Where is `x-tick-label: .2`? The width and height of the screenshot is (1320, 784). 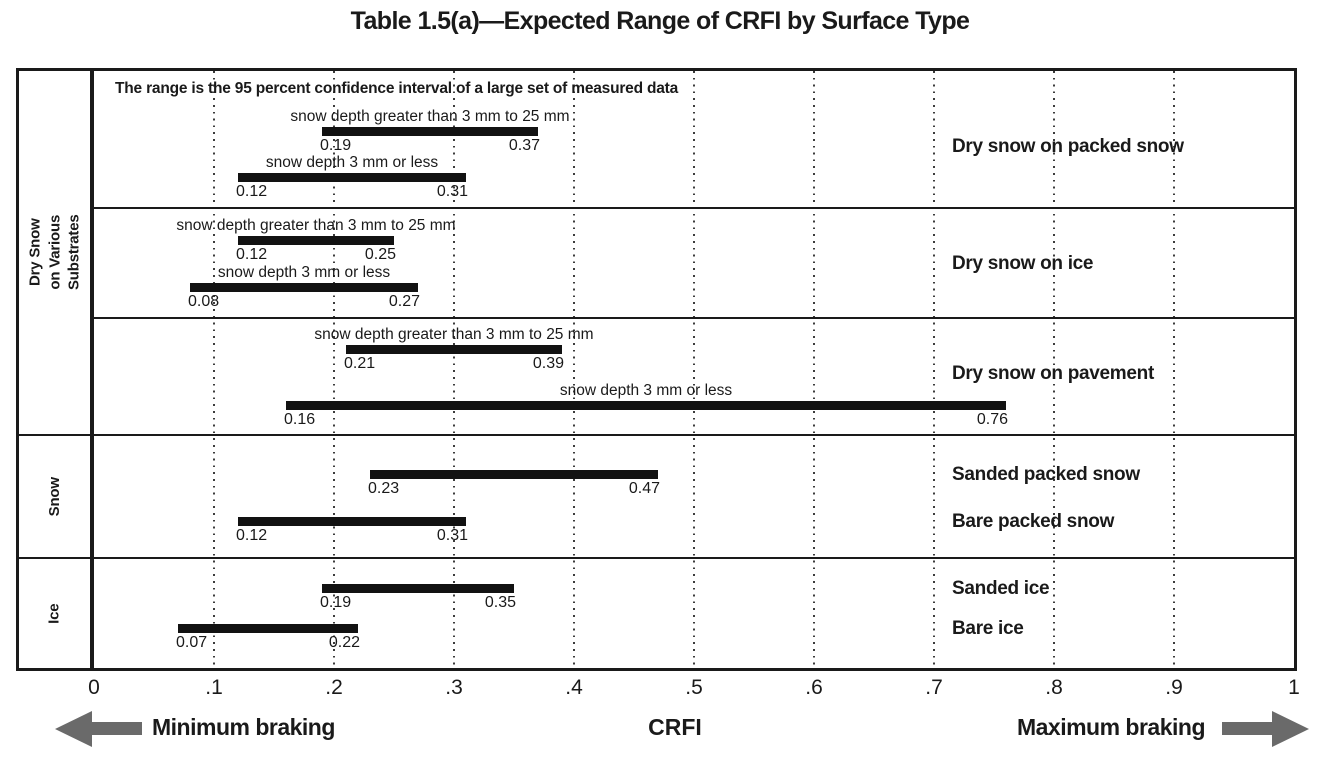
x-tick-label: .2 is located at coordinates (334, 687).